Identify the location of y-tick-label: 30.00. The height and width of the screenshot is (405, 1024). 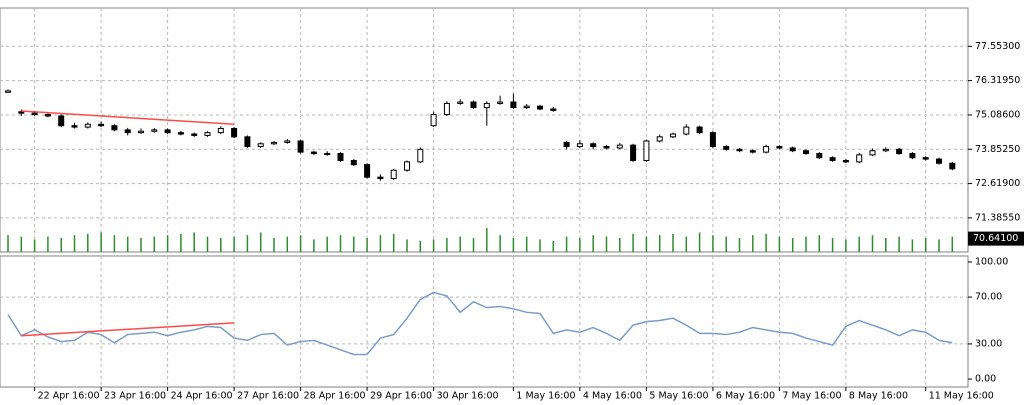
(988, 343).